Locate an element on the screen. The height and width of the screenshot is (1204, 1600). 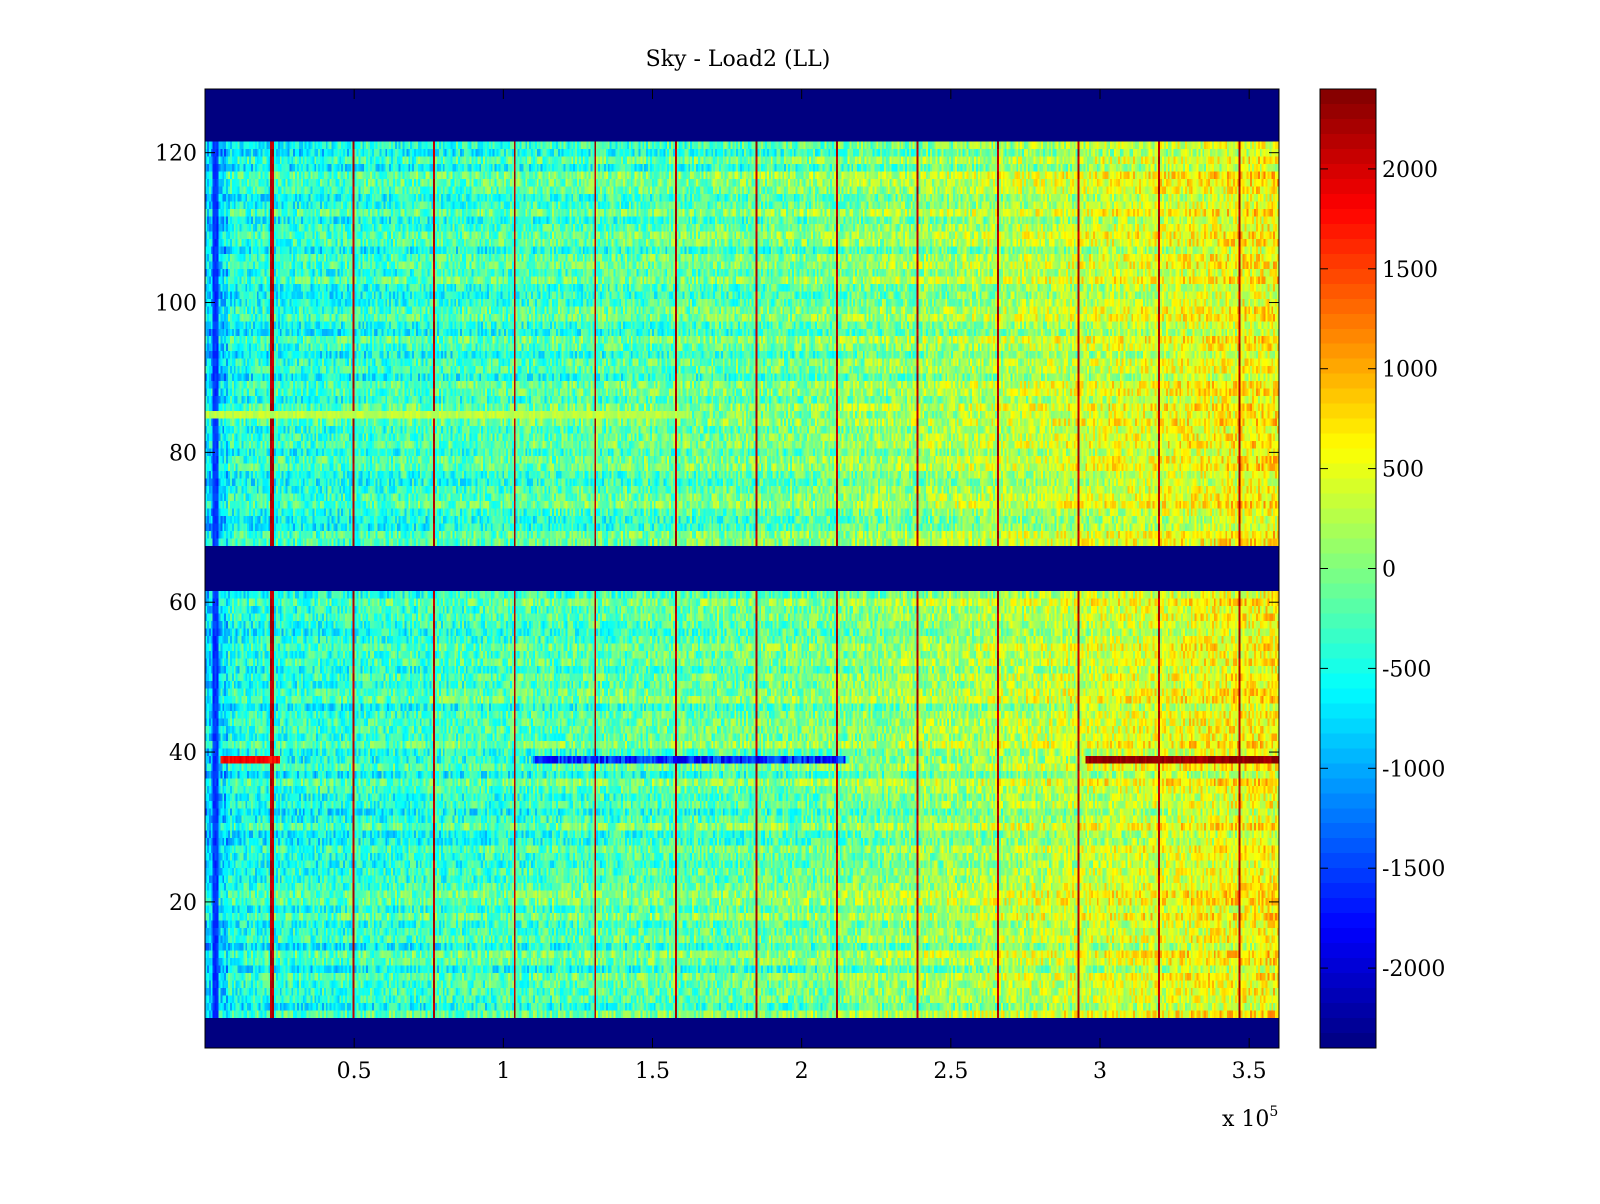
y-tick-label: 120 is located at coordinates (176, 154).